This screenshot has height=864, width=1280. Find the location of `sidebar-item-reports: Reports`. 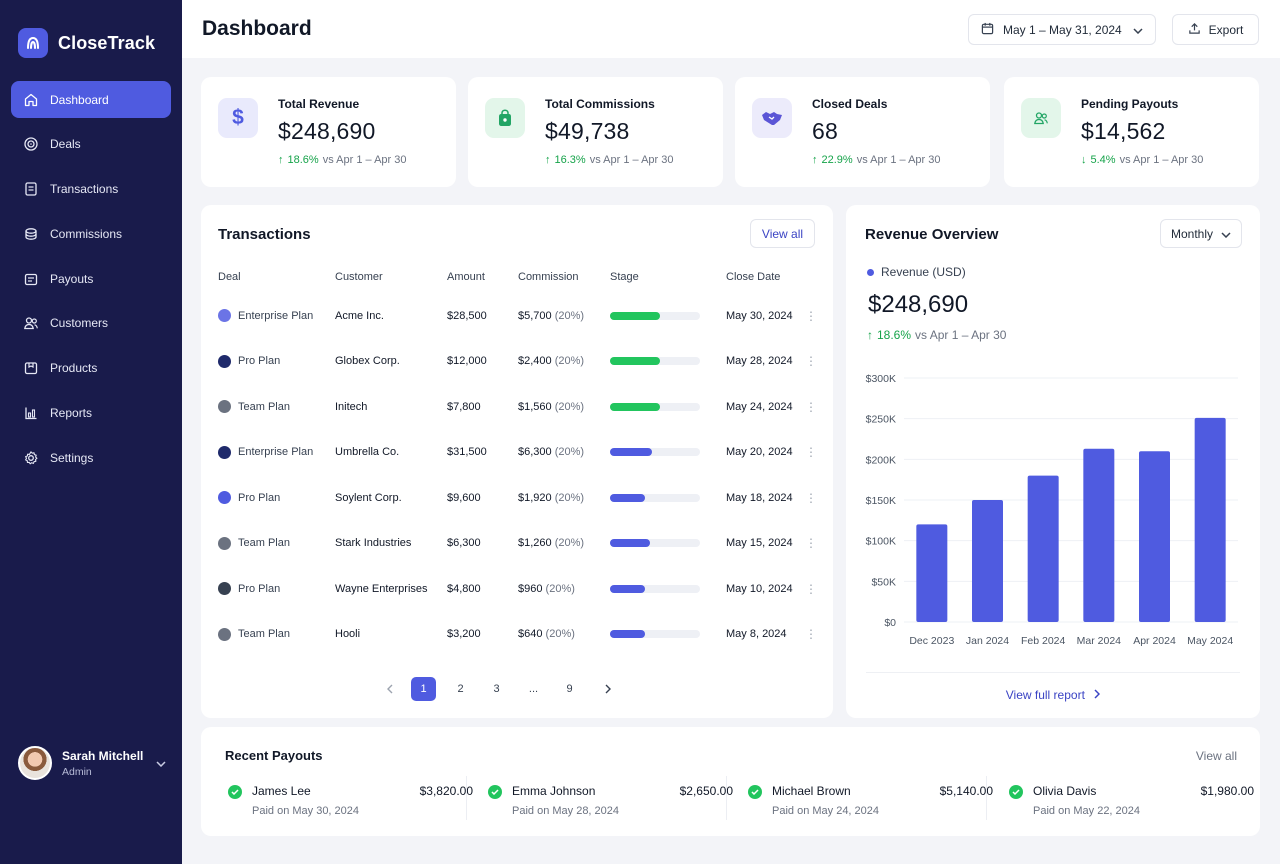

sidebar-item-reports: Reports is located at coordinates (91, 413).